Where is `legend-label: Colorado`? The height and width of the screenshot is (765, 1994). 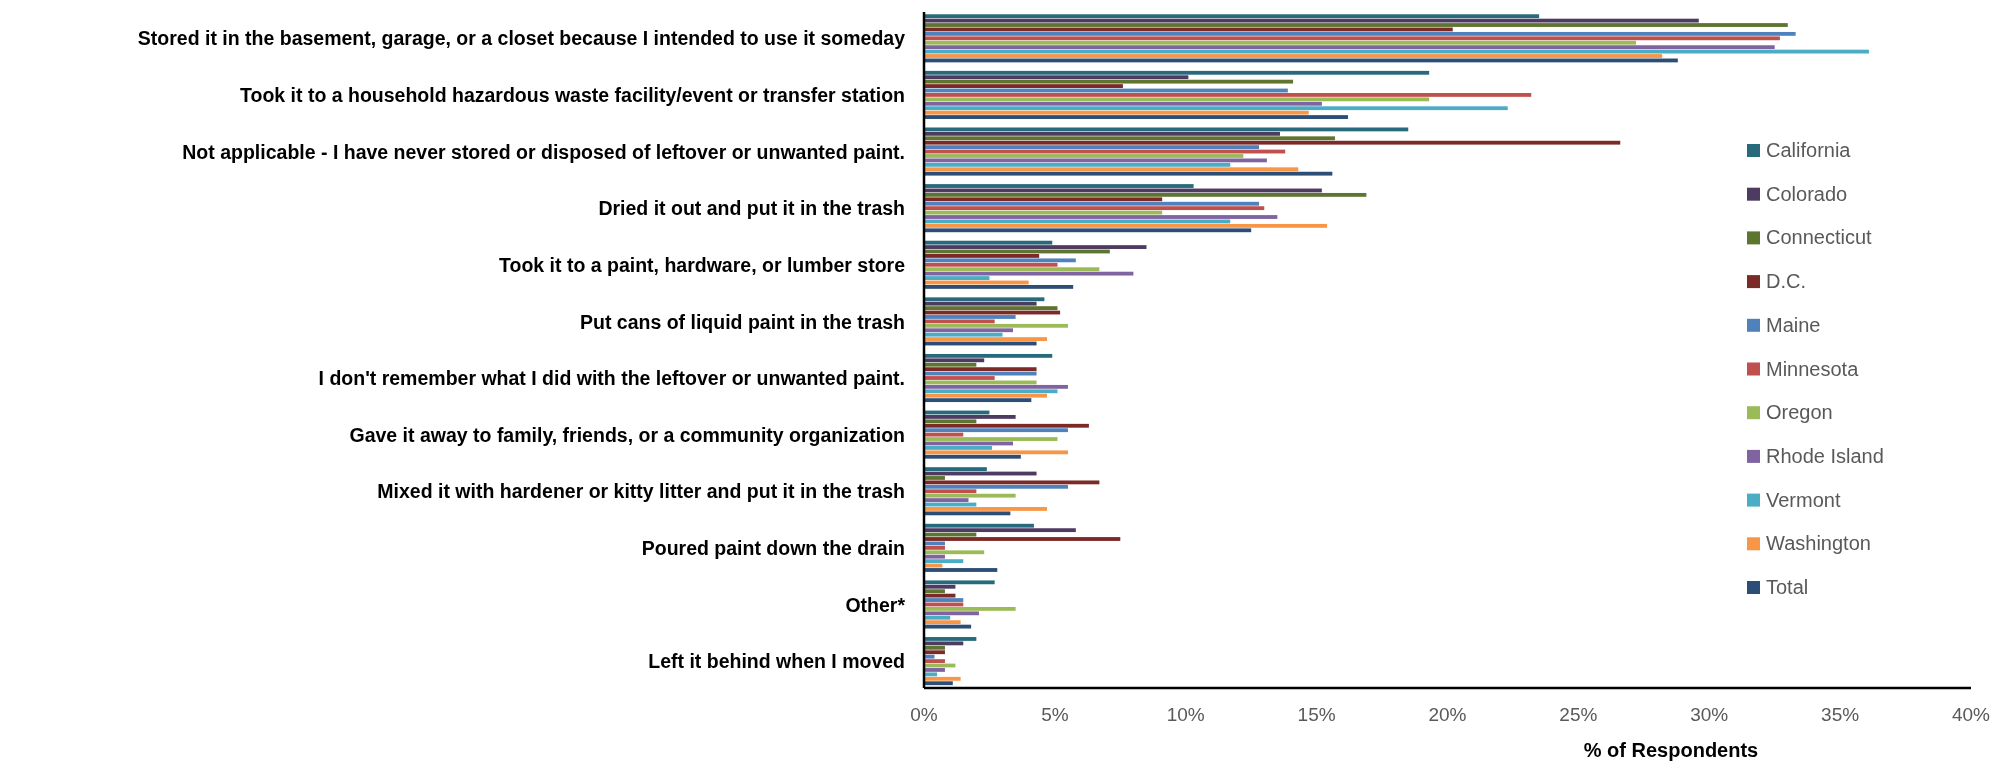
legend-label: Colorado is located at coordinates (1807, 193).